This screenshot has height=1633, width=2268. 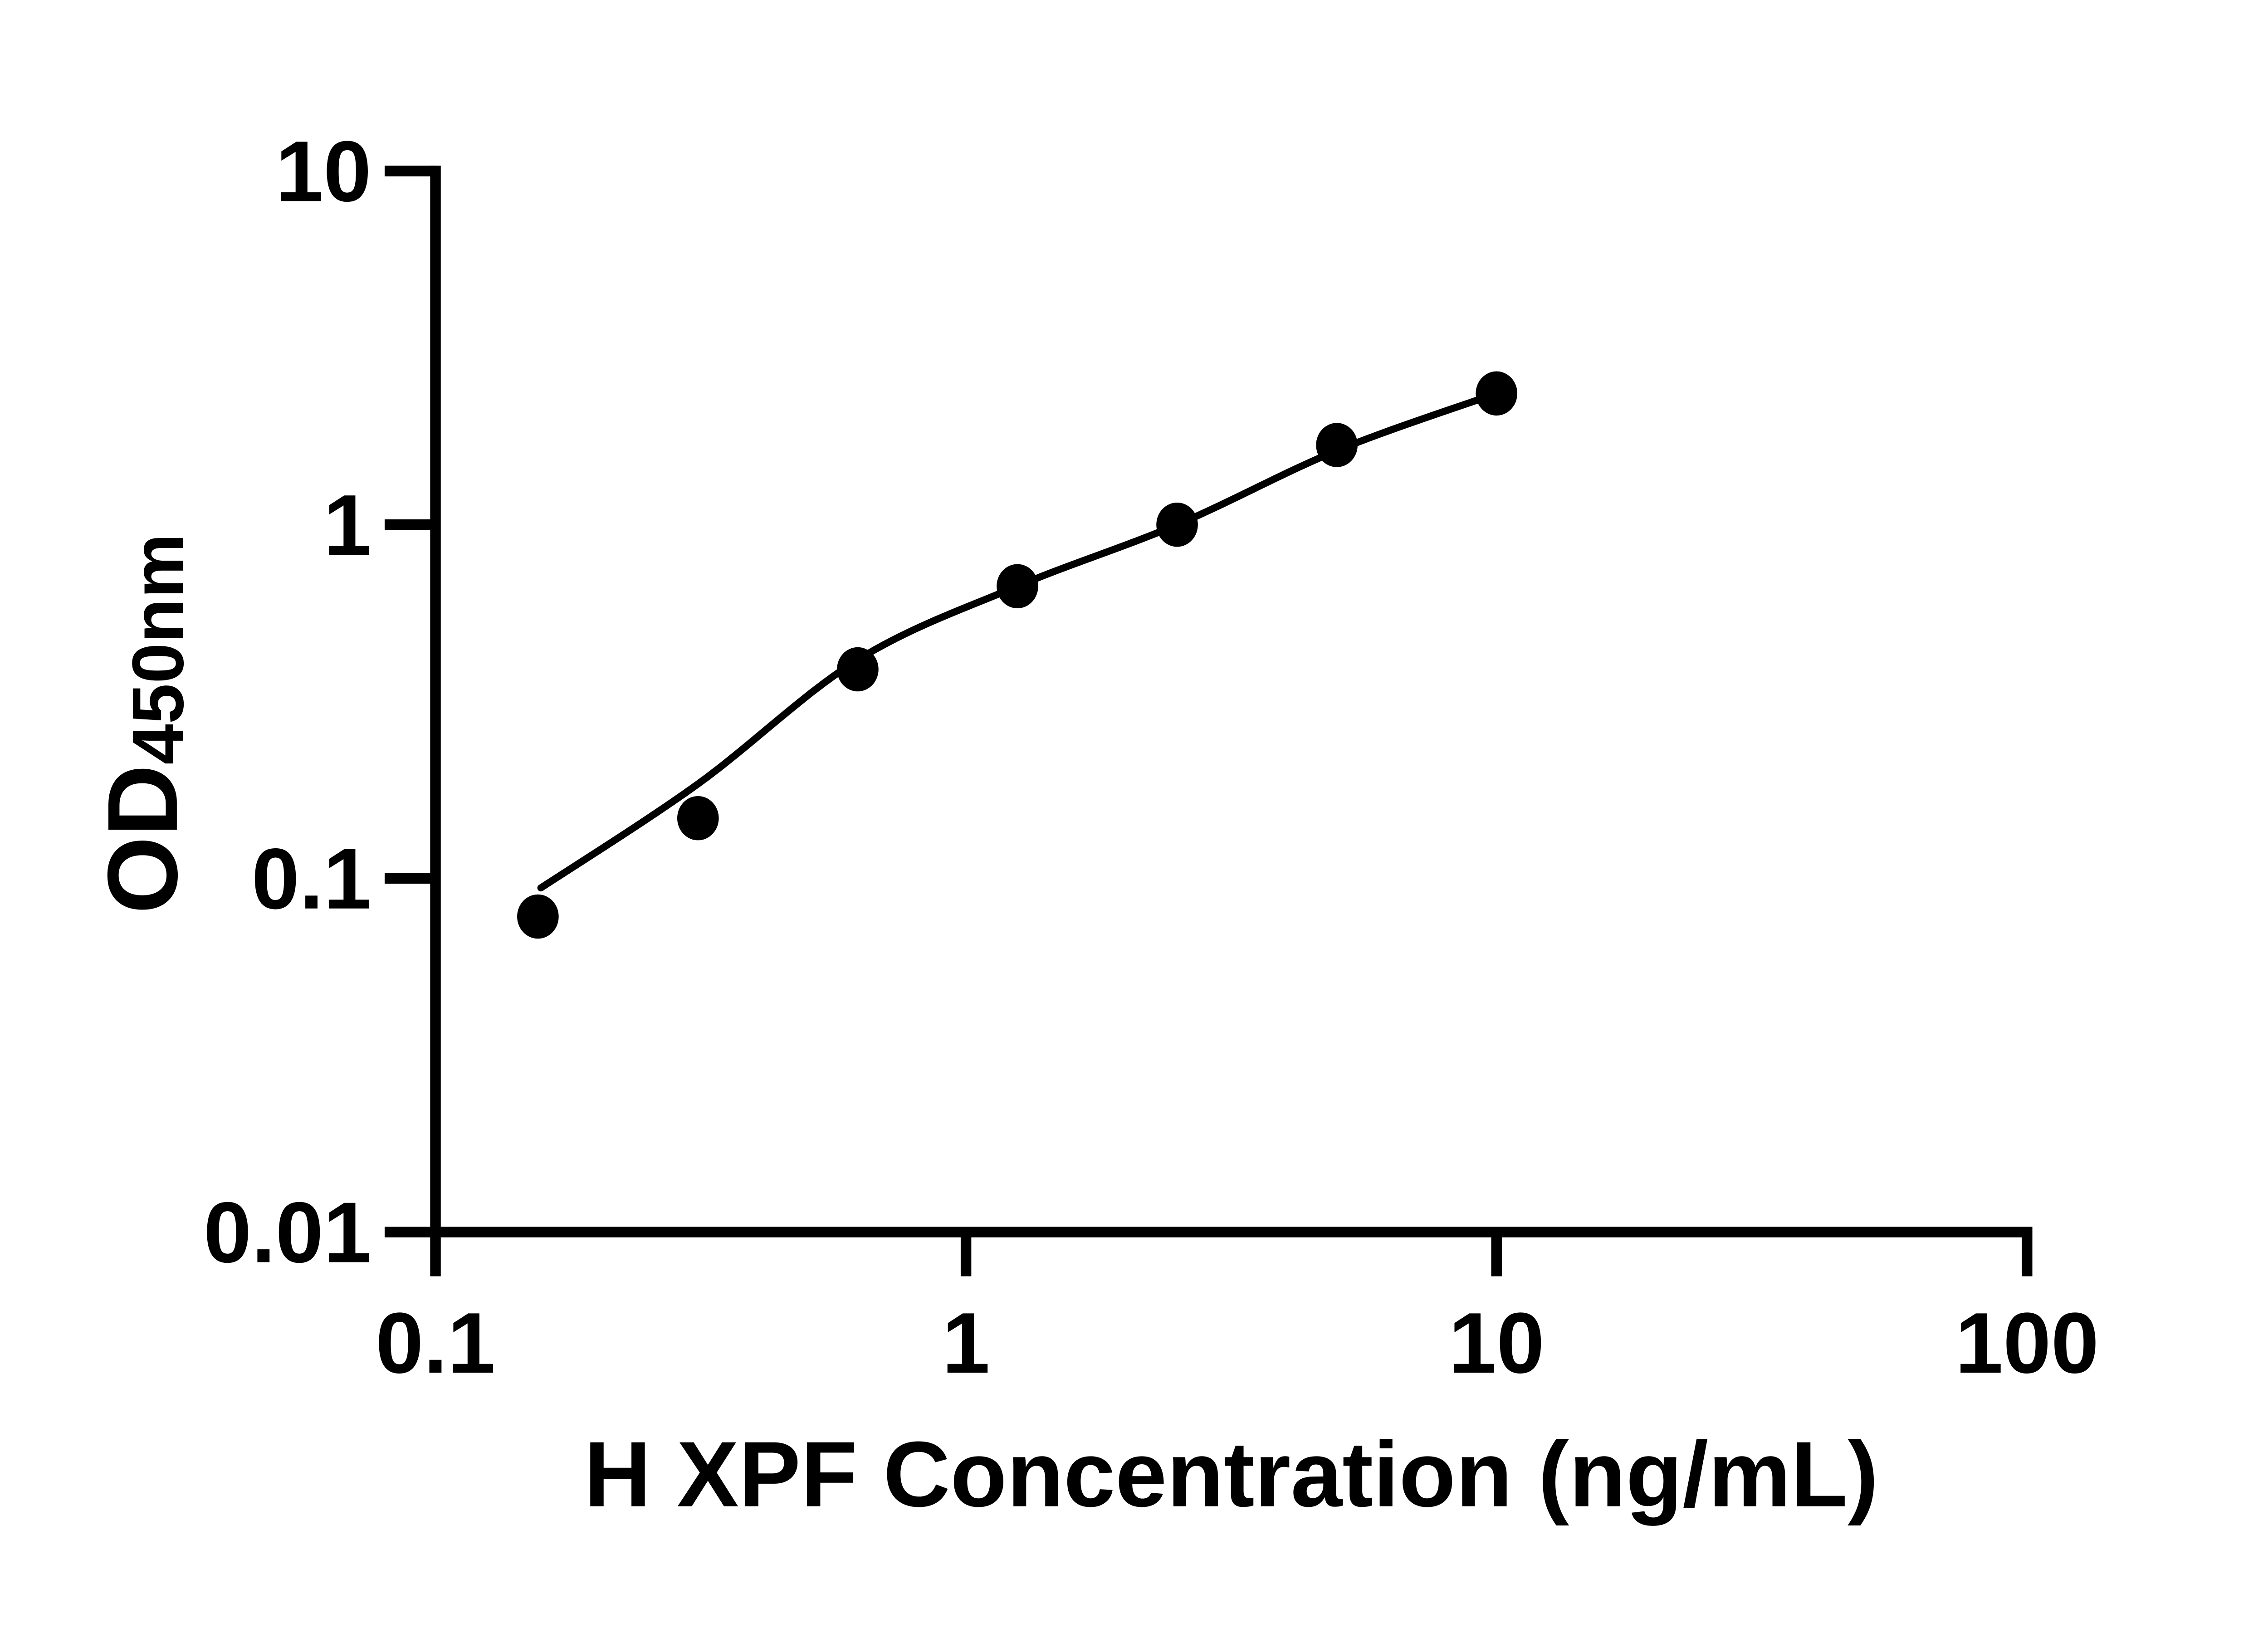 I want to click on x-tick-label: 1, so click(x=966, y=1343).